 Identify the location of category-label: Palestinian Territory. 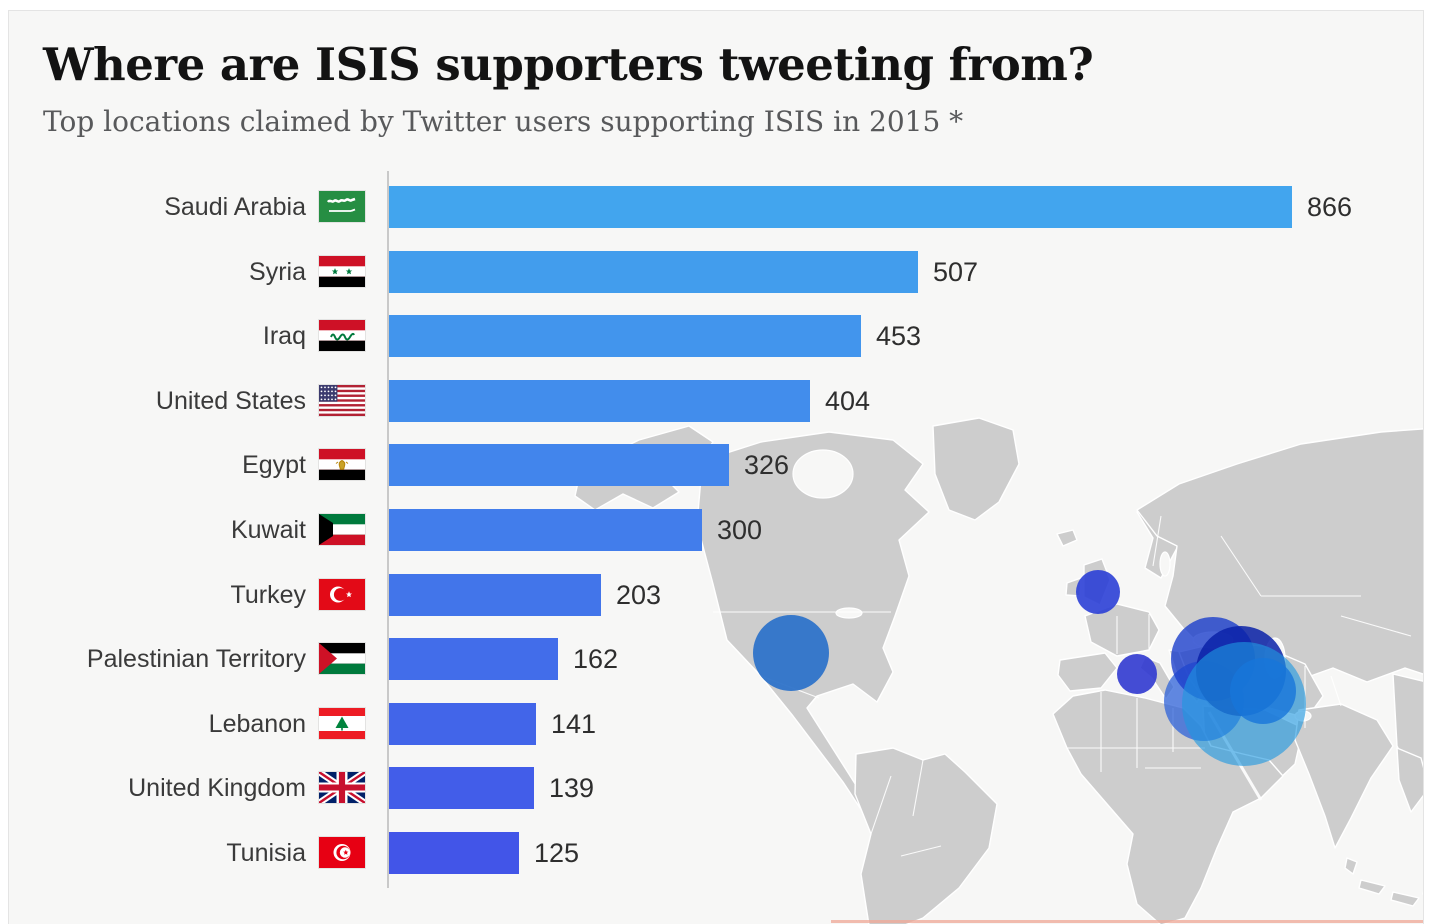
(196, 659).